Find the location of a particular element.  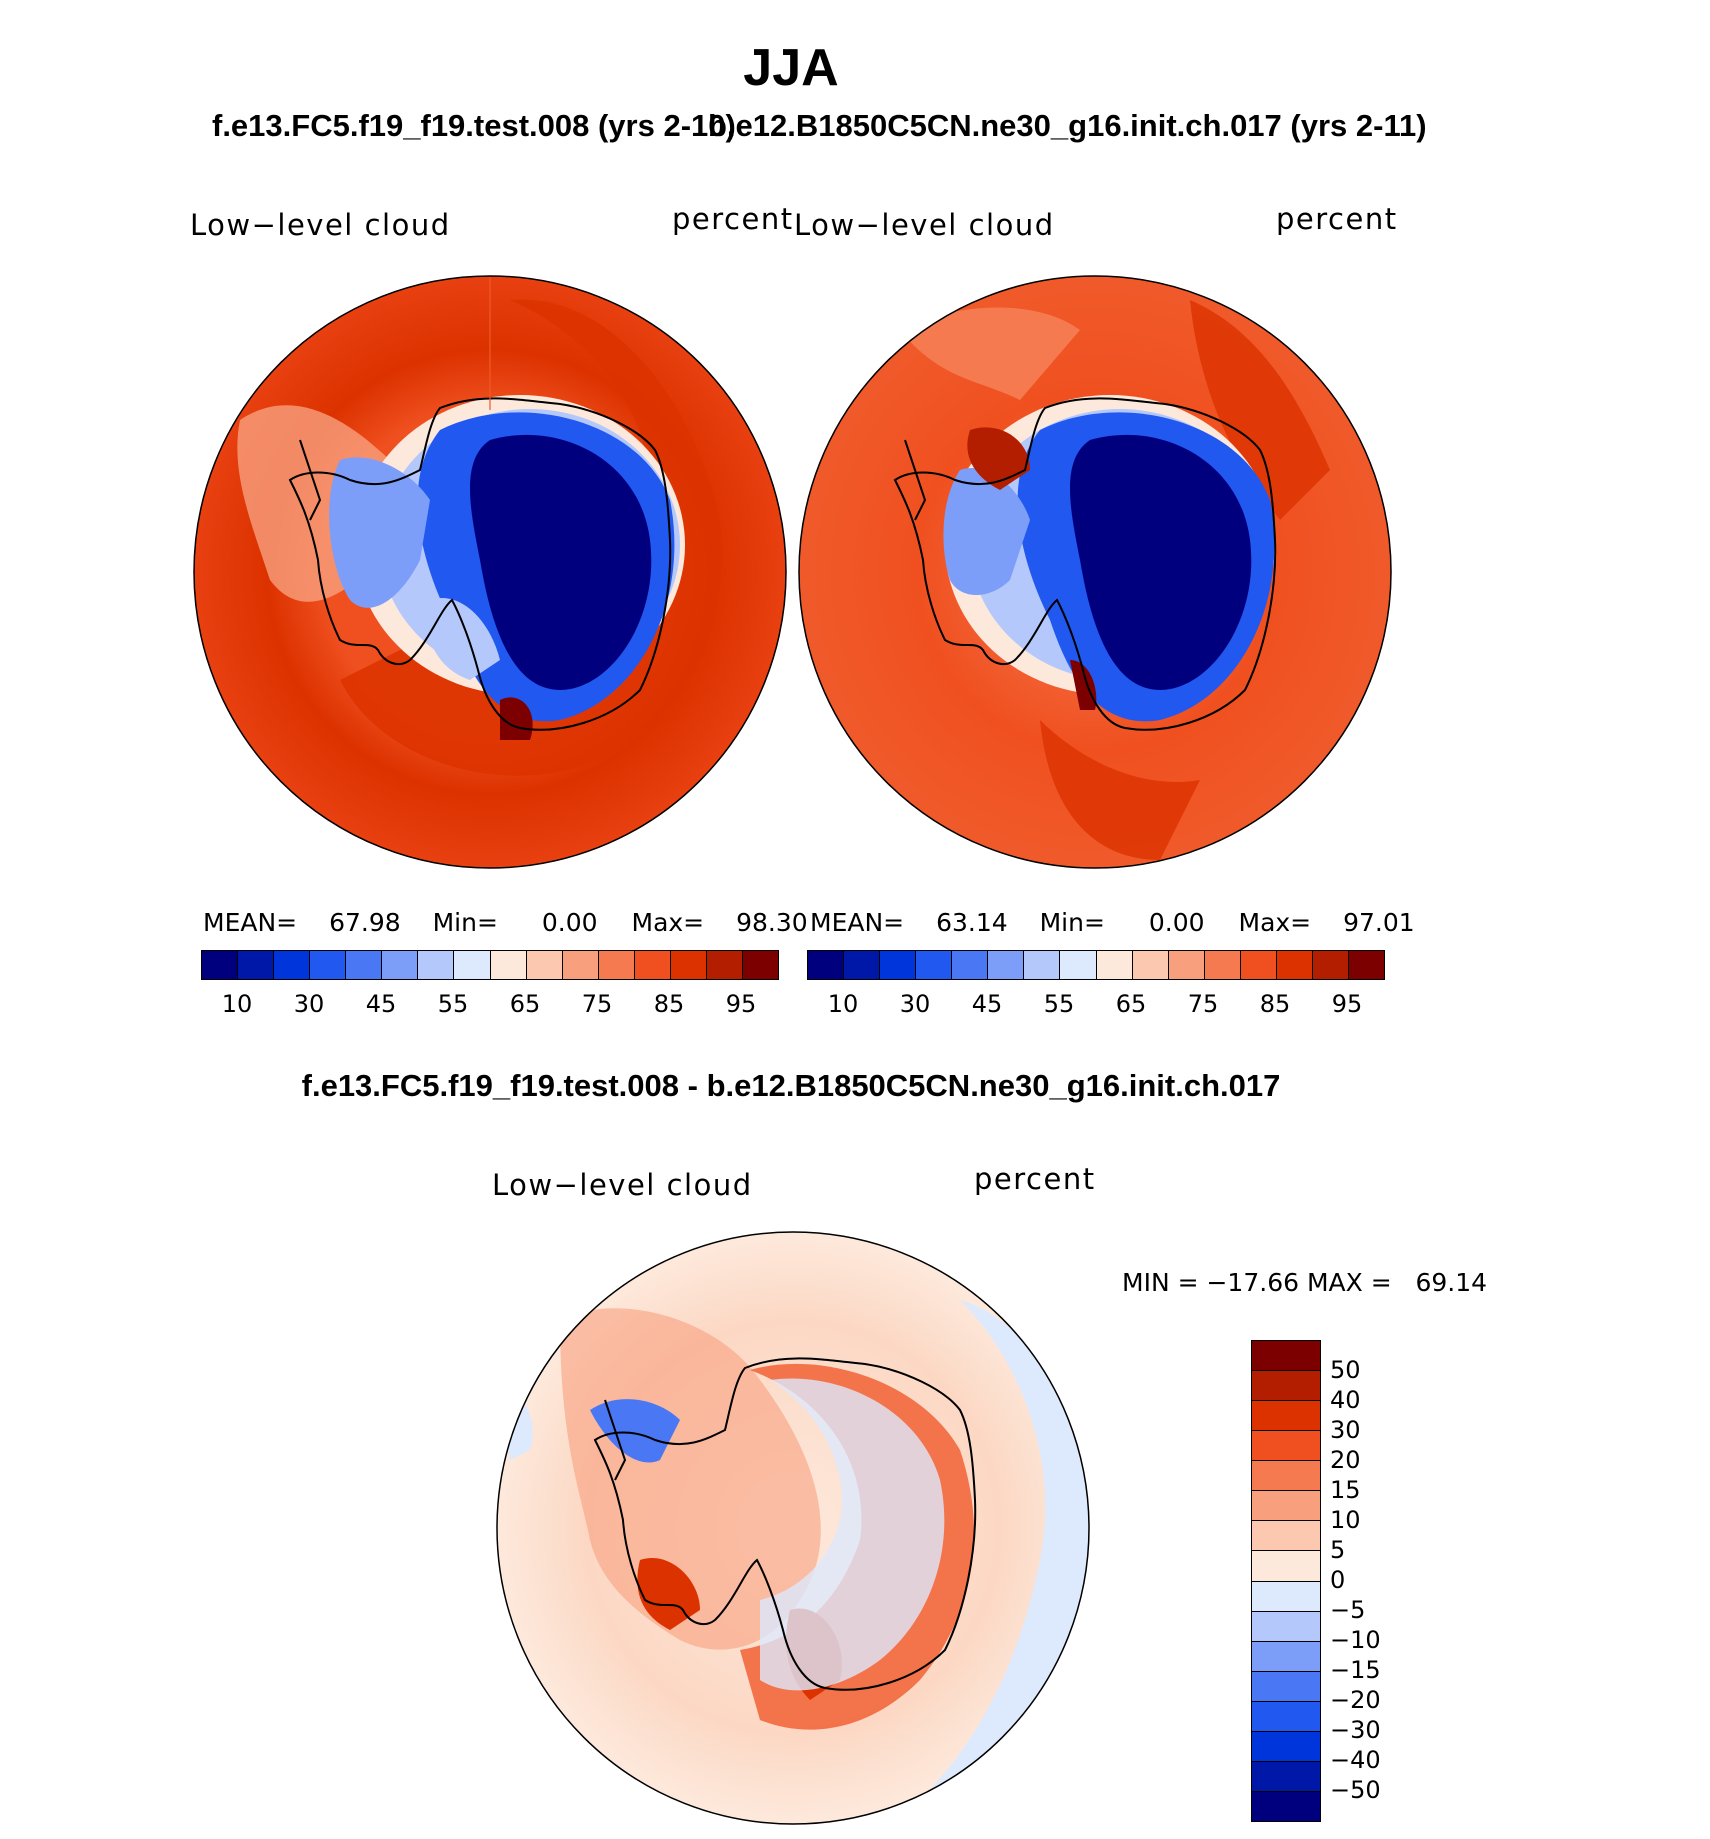

panel-1-map-border is located at coordinates (490, 572).